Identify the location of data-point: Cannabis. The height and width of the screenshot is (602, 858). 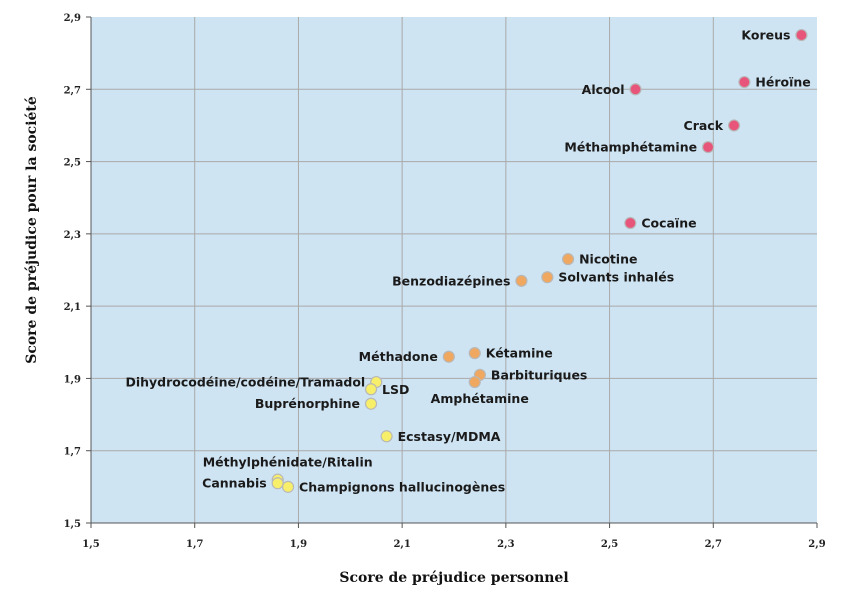
(243, 483).